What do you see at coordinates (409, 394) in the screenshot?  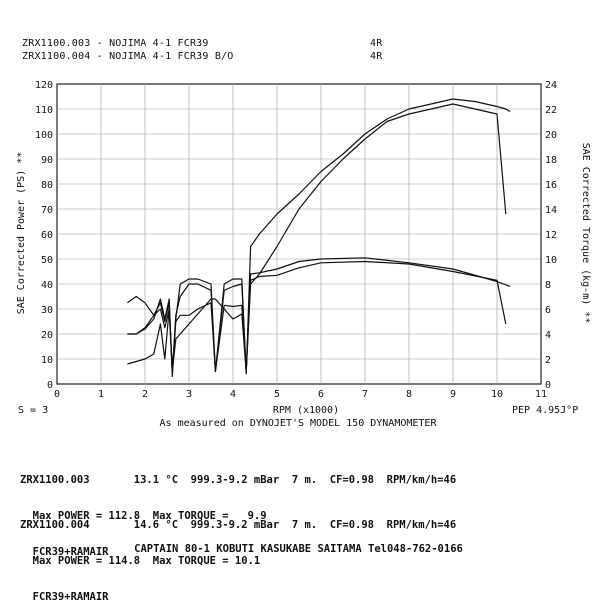 I see `x-tick-label: 8` at bounding box center [409, 394].